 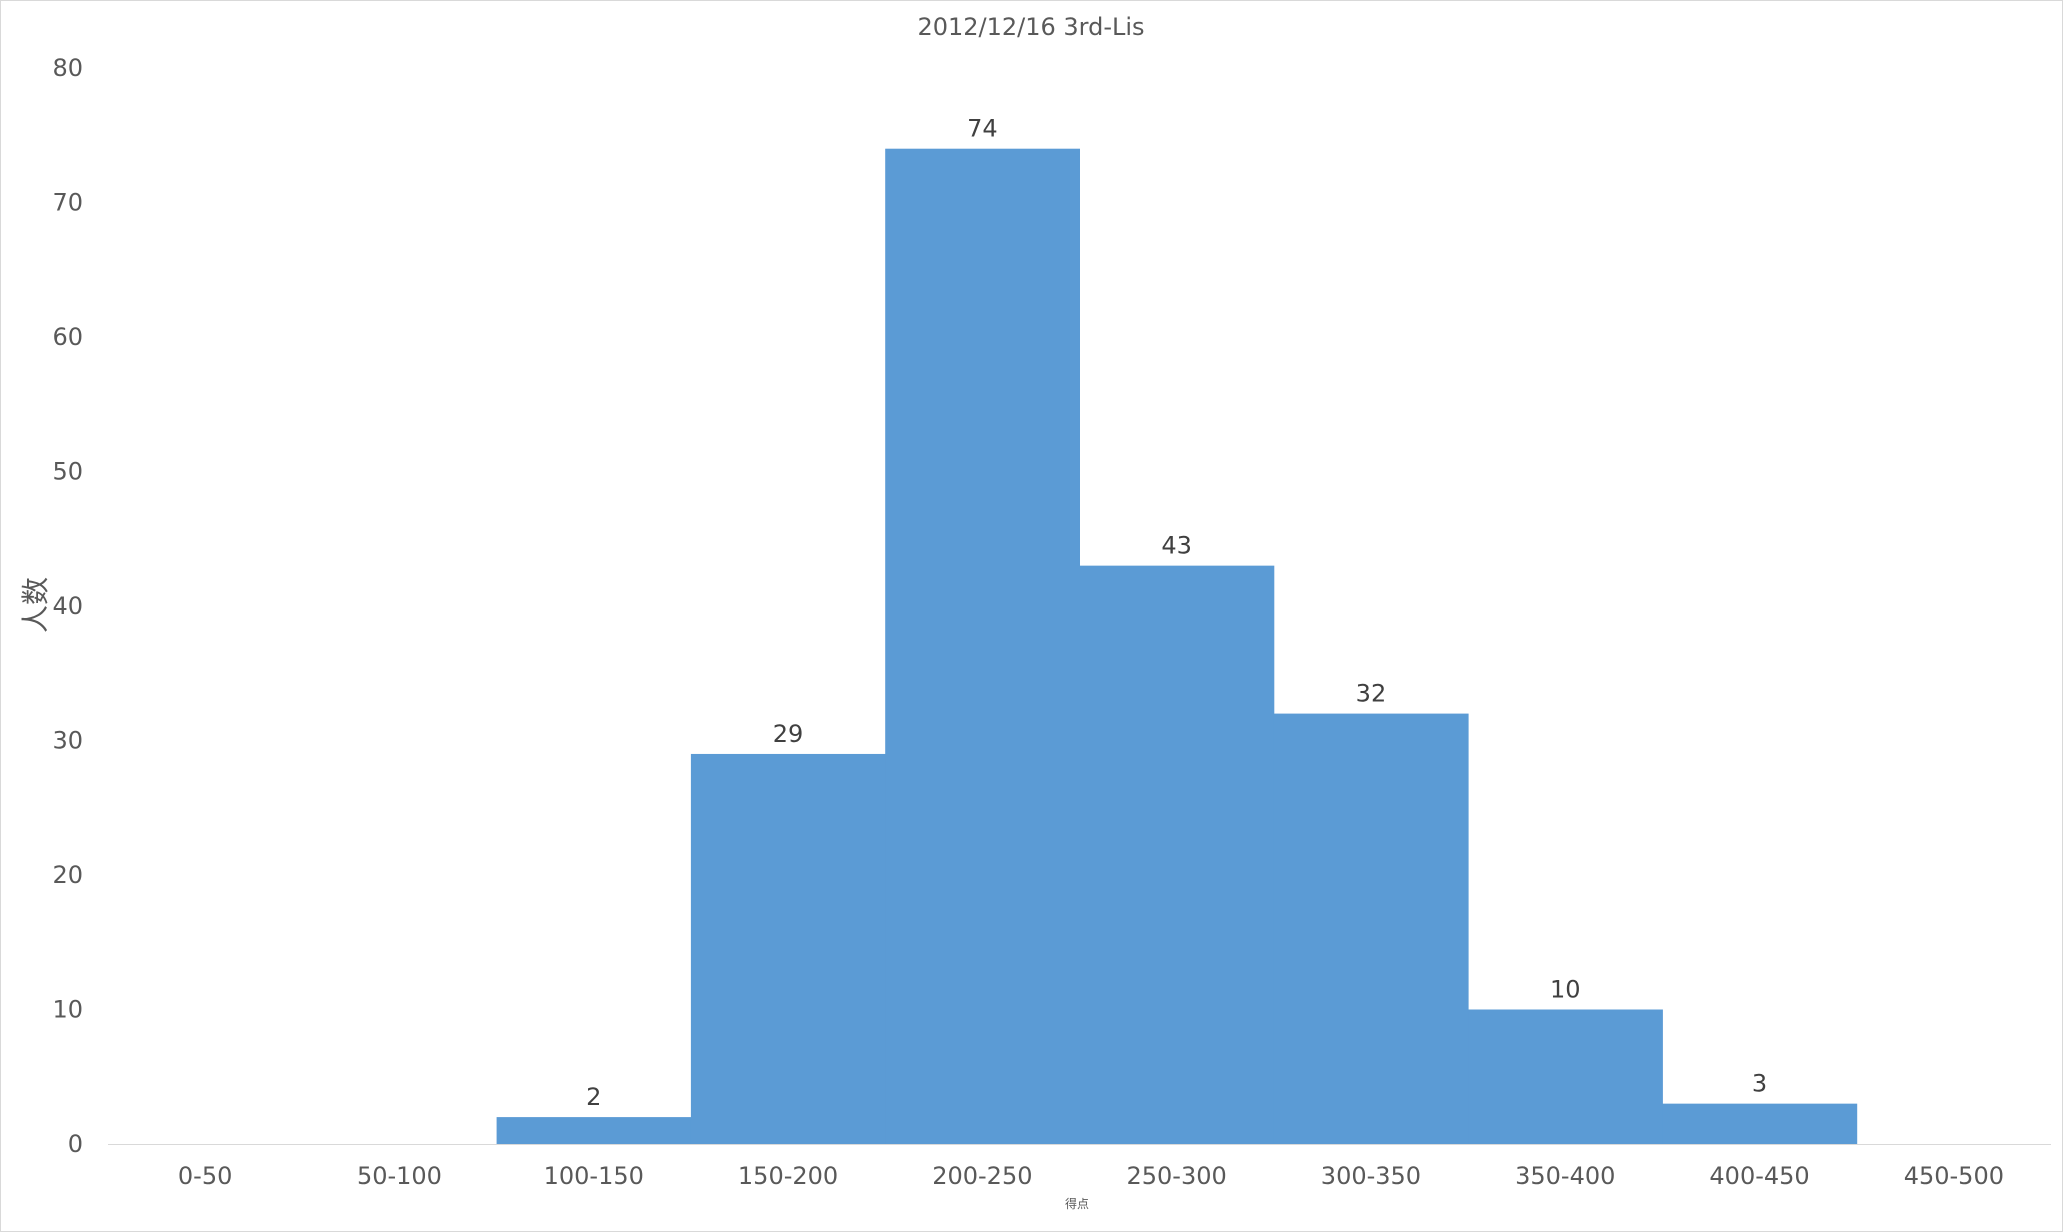 What do you see at coordinates (593, 1097) in the screenshot?
I see `data-label: 2` at bounding box center [593, 1097].